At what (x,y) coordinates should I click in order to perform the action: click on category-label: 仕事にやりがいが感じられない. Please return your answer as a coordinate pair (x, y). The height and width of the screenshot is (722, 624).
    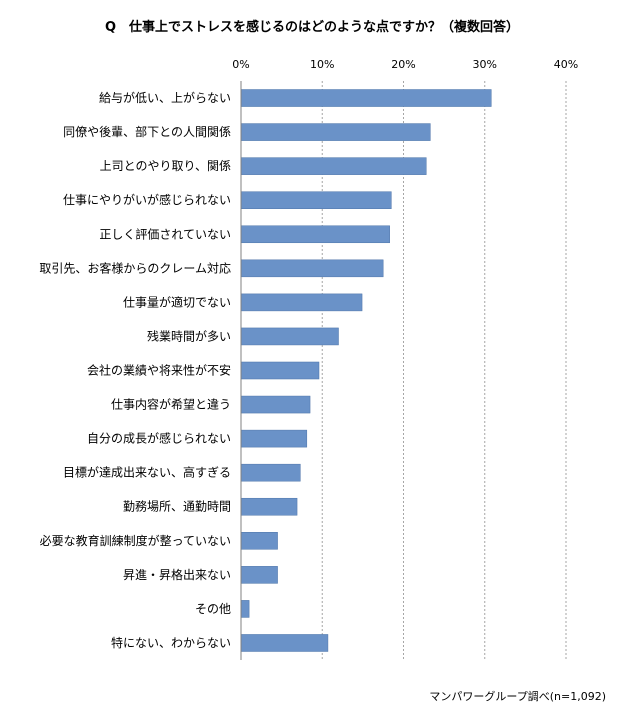
    Looking at the image, I should click on (147, 199).